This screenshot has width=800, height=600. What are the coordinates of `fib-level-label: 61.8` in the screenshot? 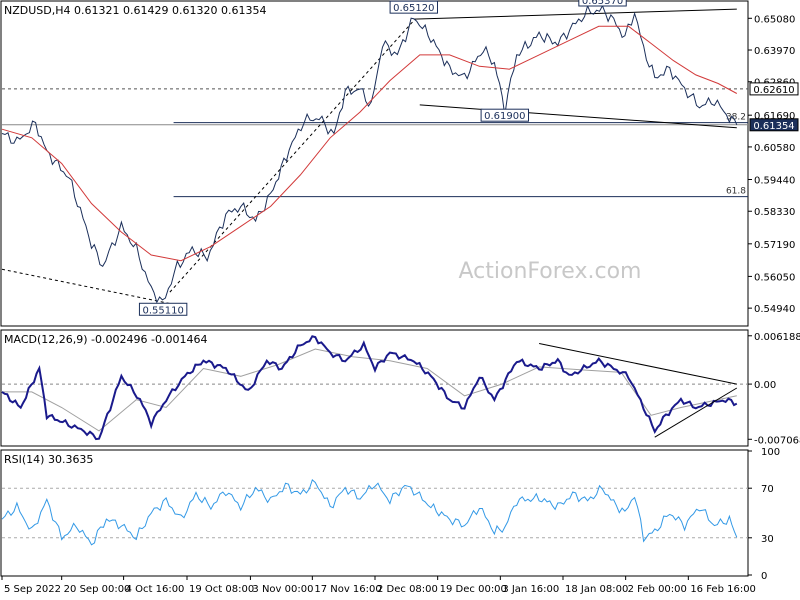 It's located at (736, 192).